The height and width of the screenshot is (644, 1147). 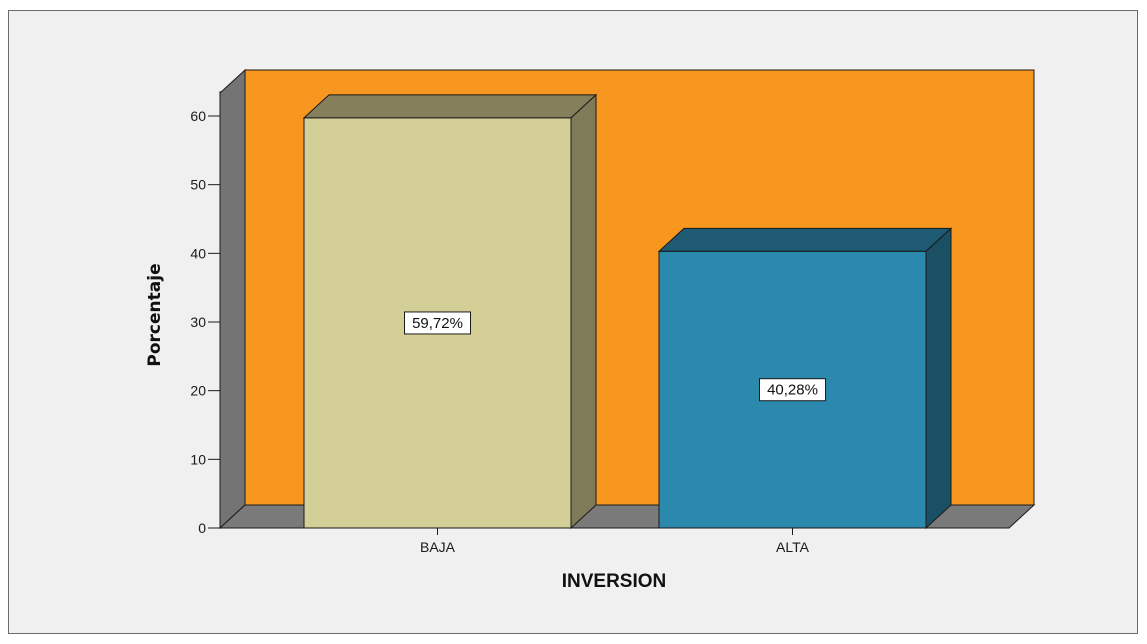 I want to click on y-axis: 0 10 20 30 40 50 60, so click(x=205, y=313).